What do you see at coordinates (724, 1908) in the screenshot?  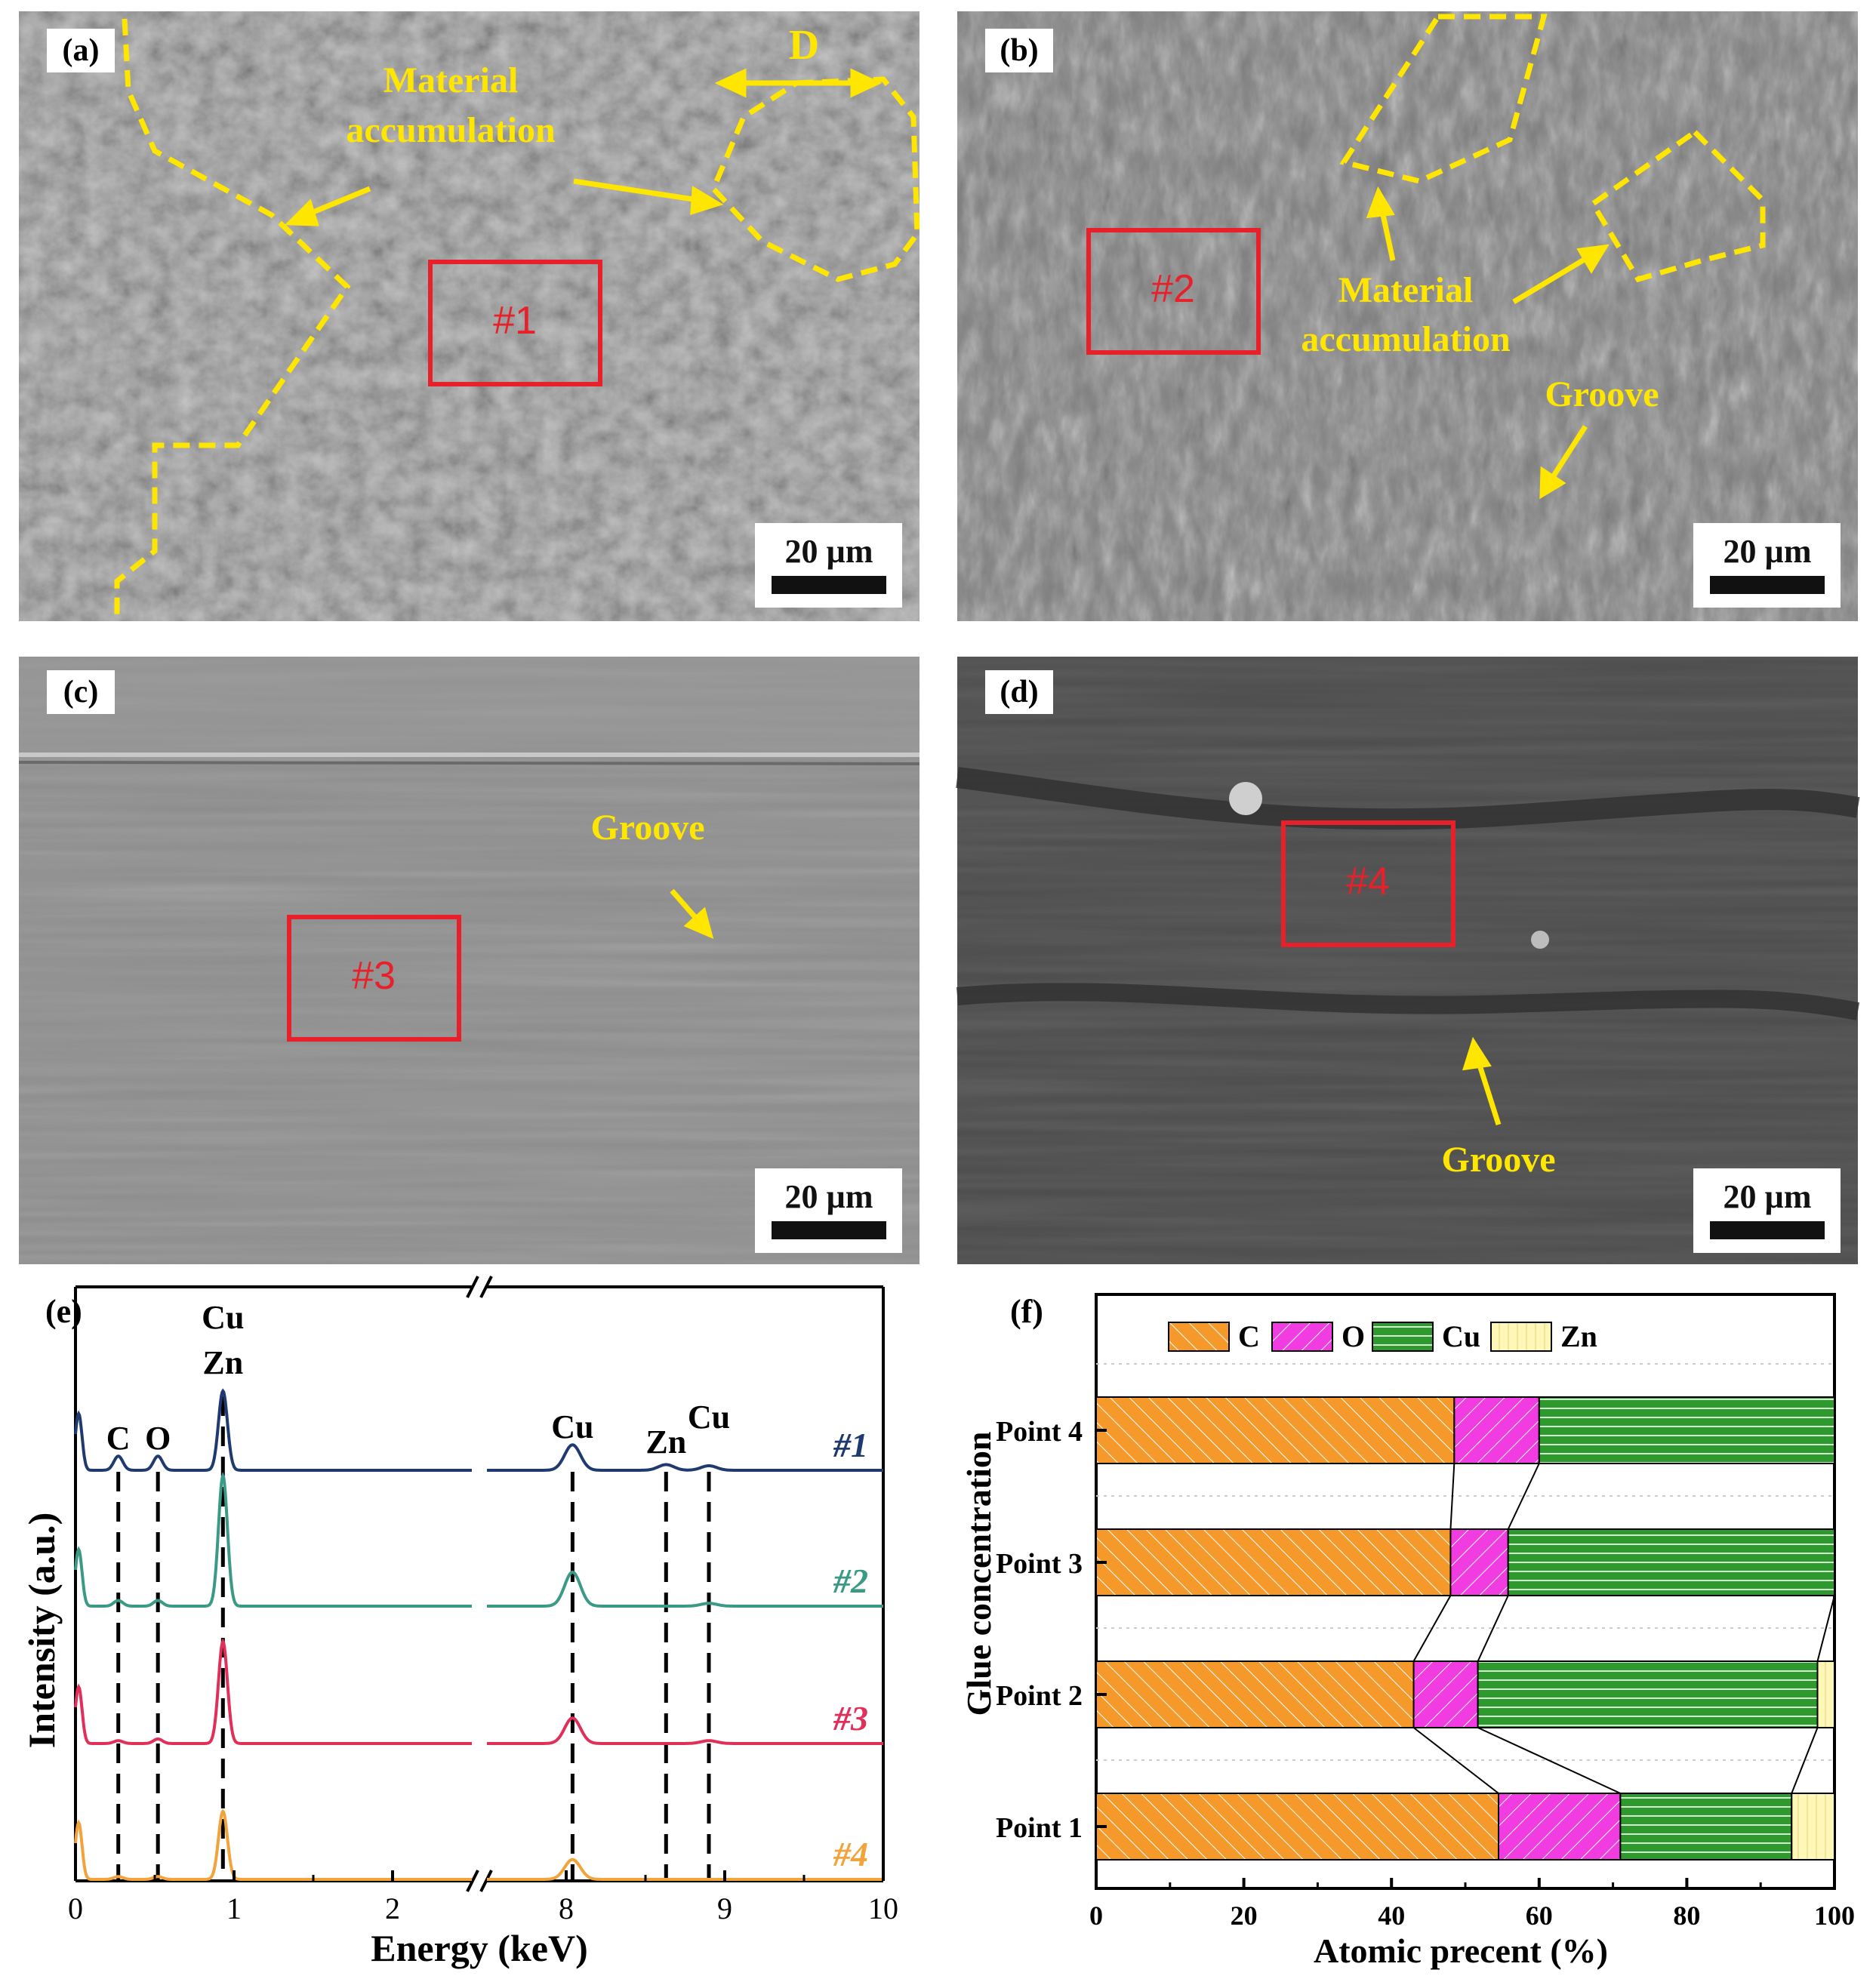 I see `x-tick-label: 9` at bounding box center [724, 1908].